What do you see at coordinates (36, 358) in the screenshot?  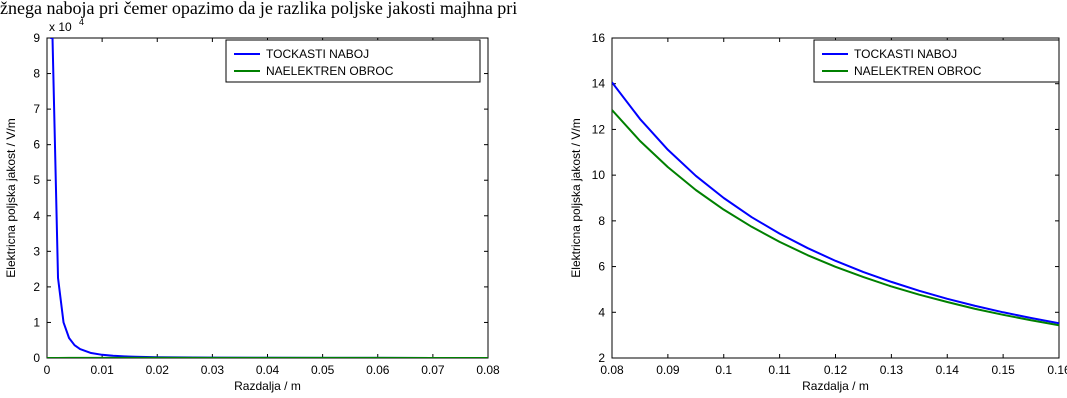 I see `y-tick-label: 0` at bounding box center [36, 358].